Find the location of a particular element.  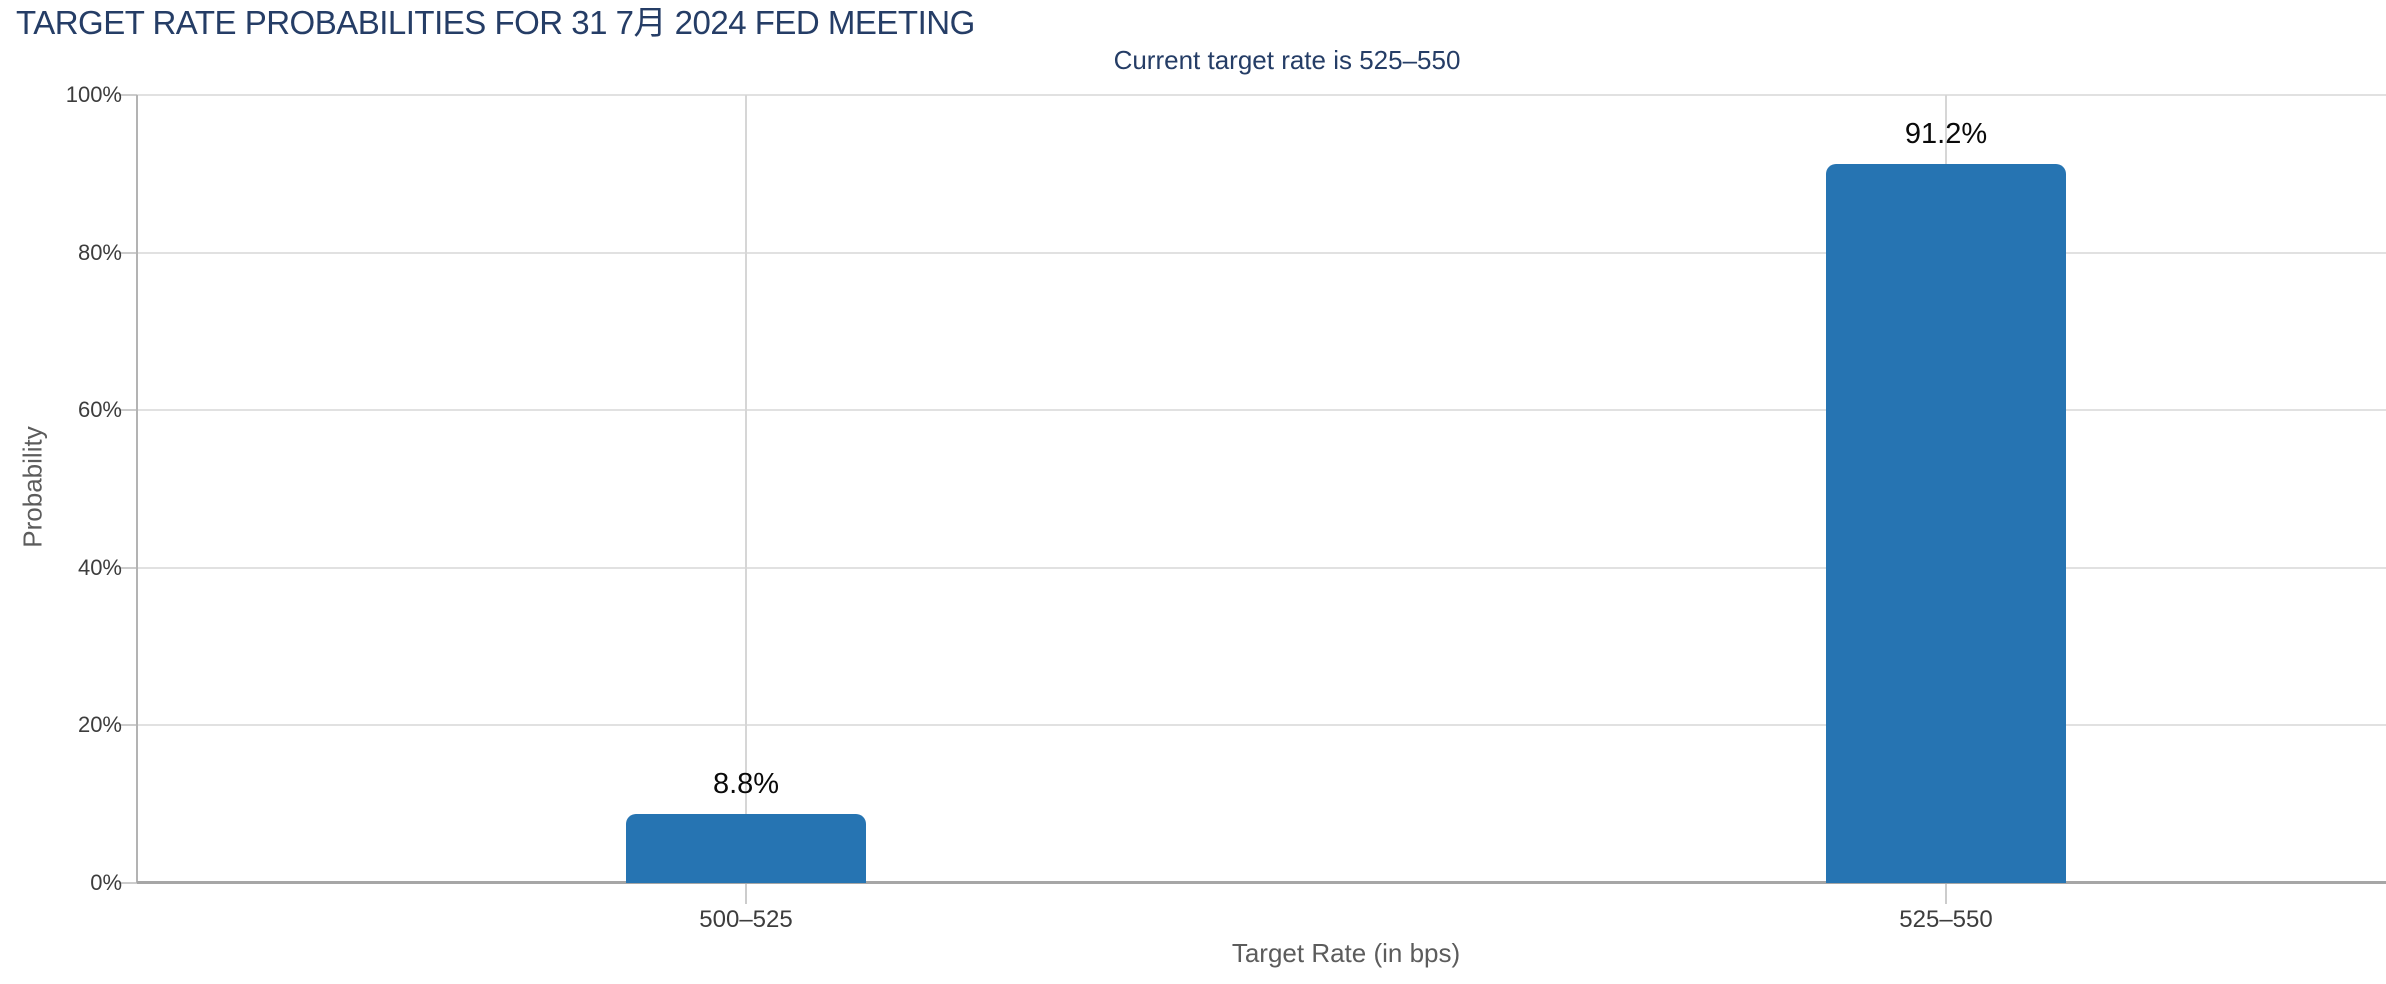

x-axis-line is located at coordinates (1261, 882).